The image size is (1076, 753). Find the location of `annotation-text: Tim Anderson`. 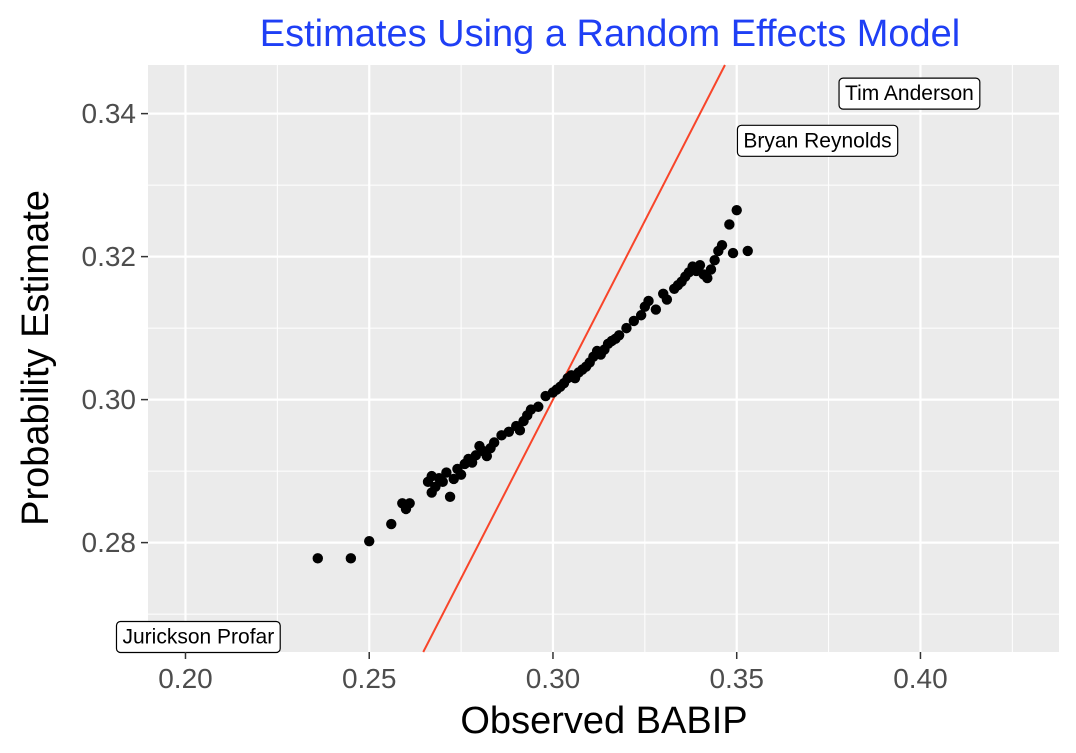

annotation-text: Tim Anderson is located at coordinates (909, 93).